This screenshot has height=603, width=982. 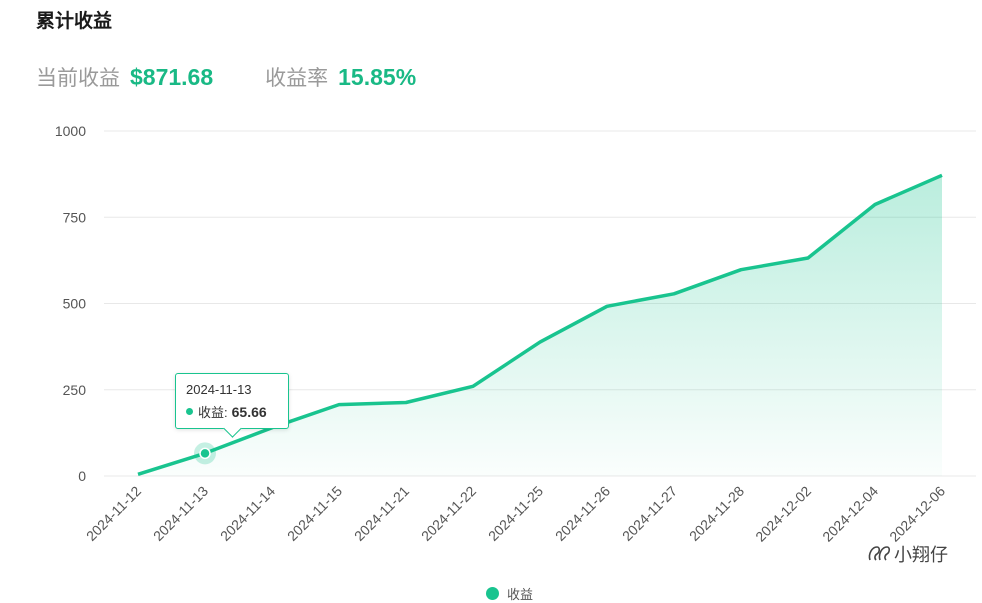 I want to click on summary-stats: 当前收益 $871.68 收益率 15.85%, so click(x=226, y=77).